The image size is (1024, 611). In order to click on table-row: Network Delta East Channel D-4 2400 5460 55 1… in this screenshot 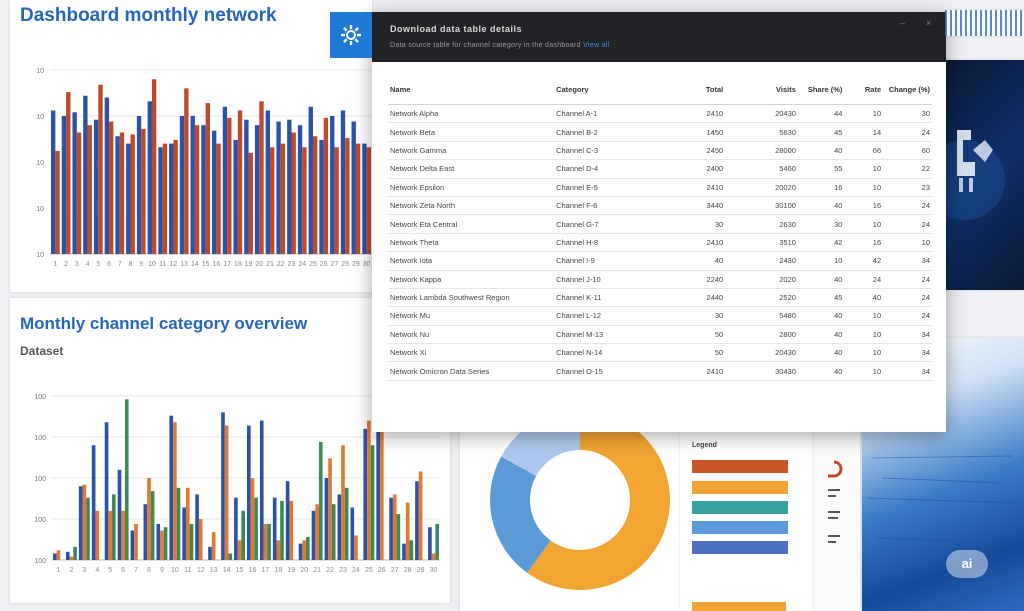, I will do `click(660, 169)`.